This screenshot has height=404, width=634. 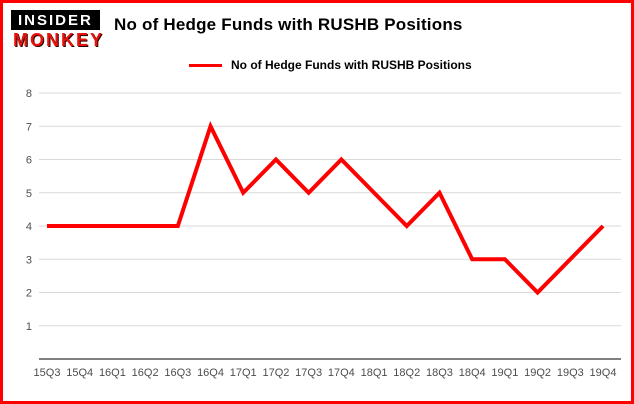 What do you see at coordinates (537, 373) in the screenshot?
I see `x-tick-label: 19Q2` at bounding box center [537, 373].